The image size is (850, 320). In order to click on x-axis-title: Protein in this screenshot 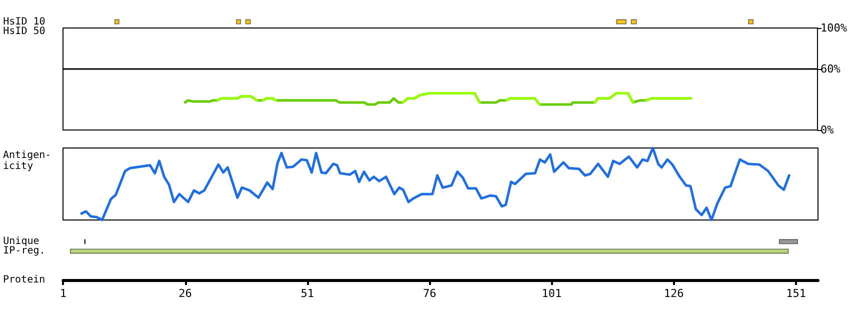, I will do `click(24, 280)`.